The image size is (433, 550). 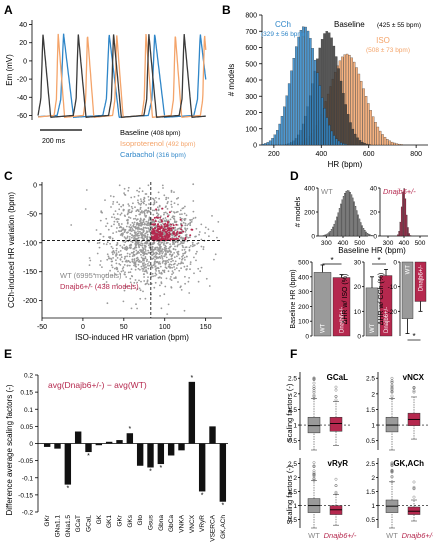 I want to click on c-x-tick-label: 50, so click(x=124, y=327).